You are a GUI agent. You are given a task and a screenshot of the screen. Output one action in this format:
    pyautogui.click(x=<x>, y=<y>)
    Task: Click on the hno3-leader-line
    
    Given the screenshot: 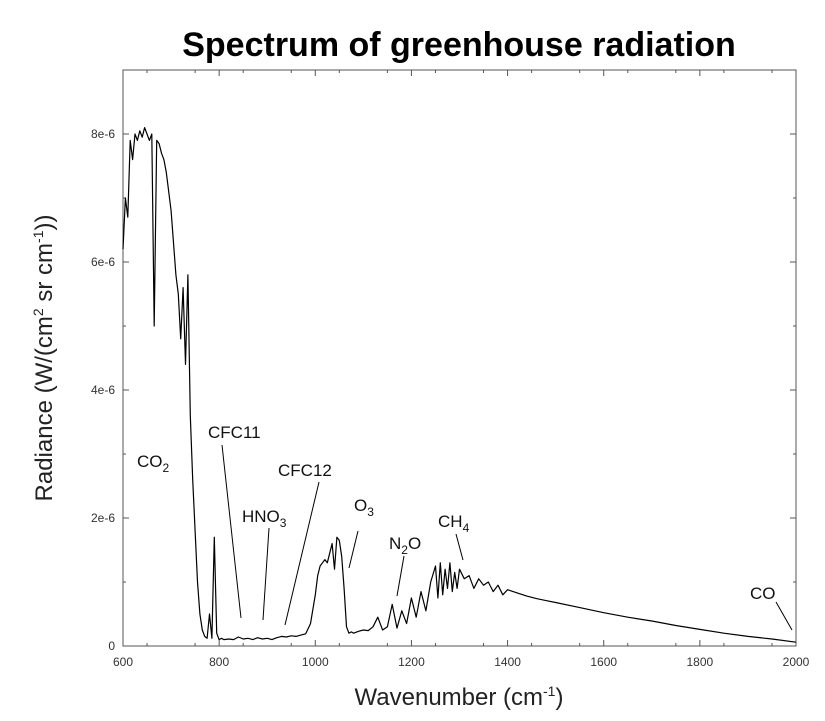 What is the action you would take?
    pyautogui.click(x=266, y=574)
    